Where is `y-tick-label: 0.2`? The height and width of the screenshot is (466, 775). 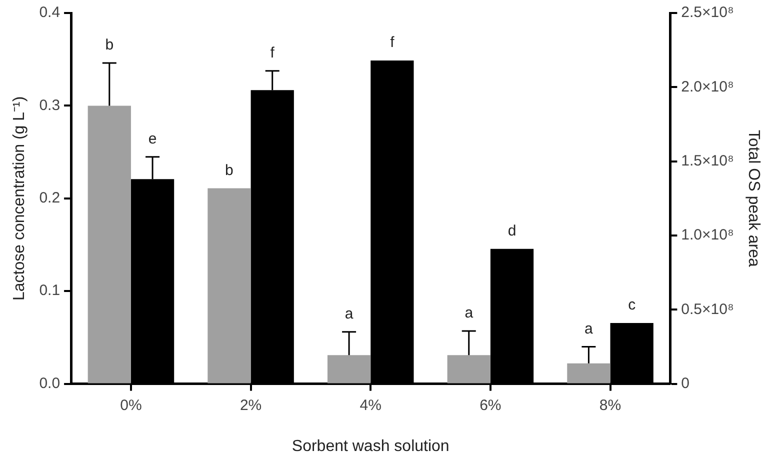 y-tick-label: 0.2 is located at coordinates (49, 198).